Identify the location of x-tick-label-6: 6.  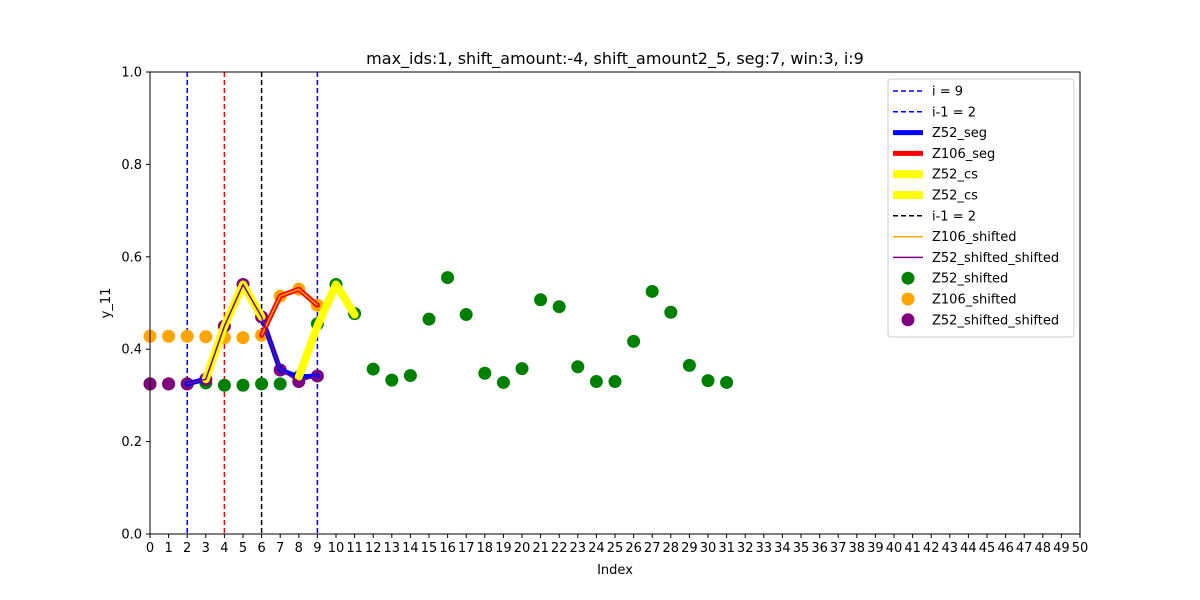
(261, 548).